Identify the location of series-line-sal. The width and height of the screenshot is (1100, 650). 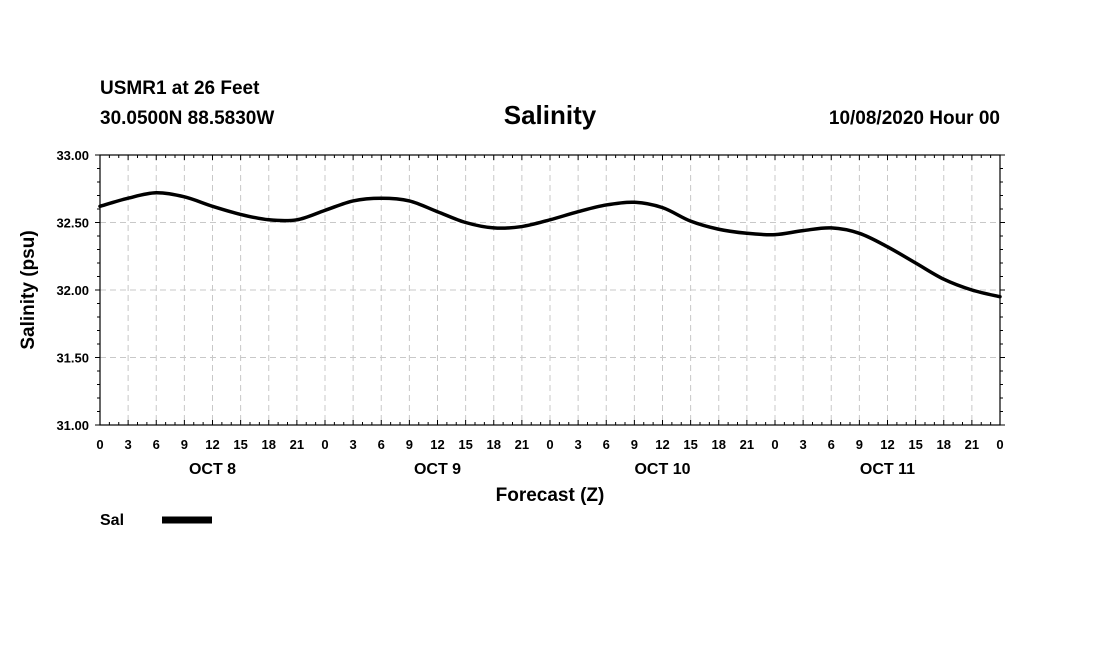
(550, 245).